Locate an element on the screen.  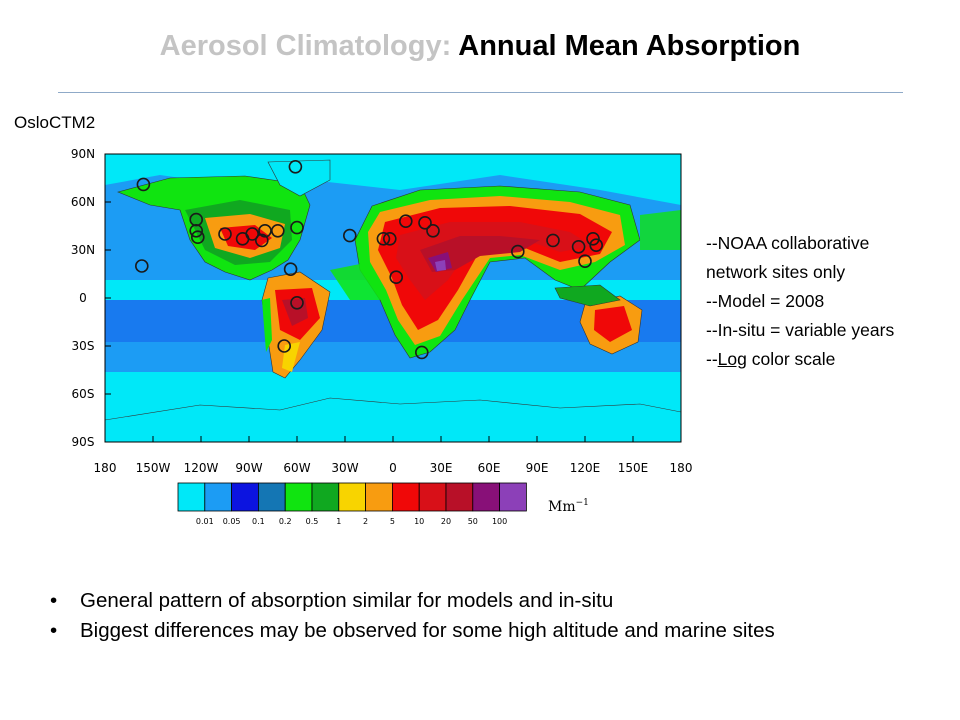
legend-label: 0.1 is located at coordinates (258, 521).